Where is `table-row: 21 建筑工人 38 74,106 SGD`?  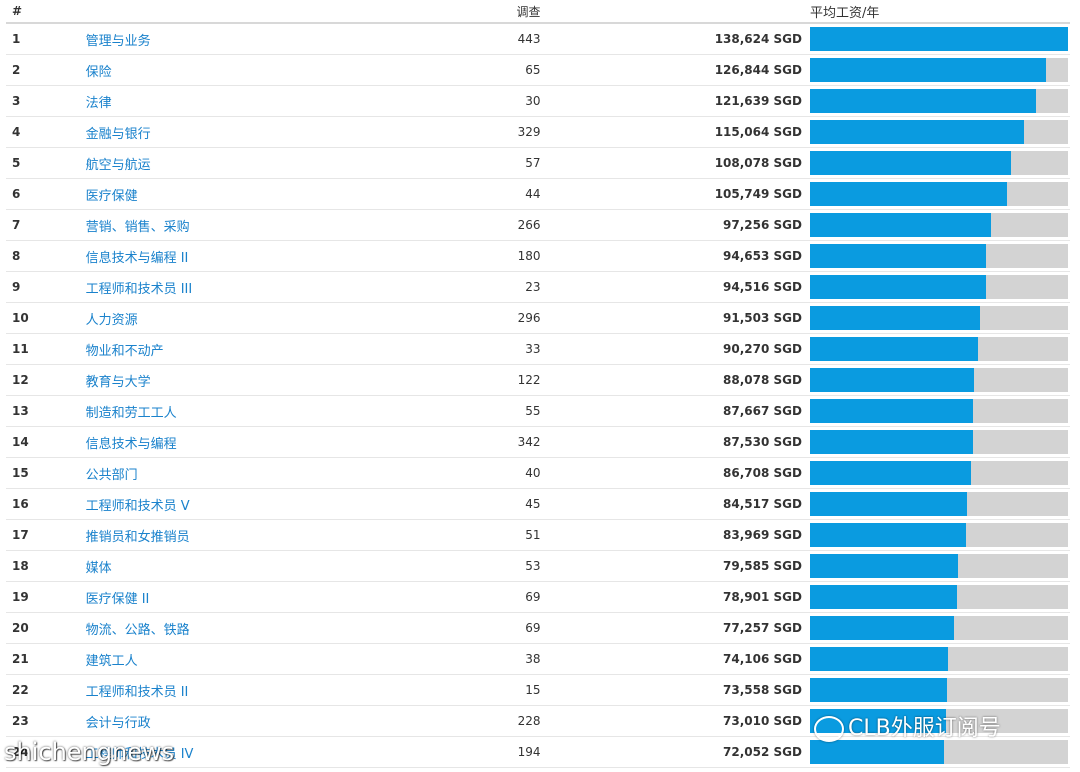 table-row: 21 建筑工人 38 74,106 SGD is located at coordinates (538, 659).